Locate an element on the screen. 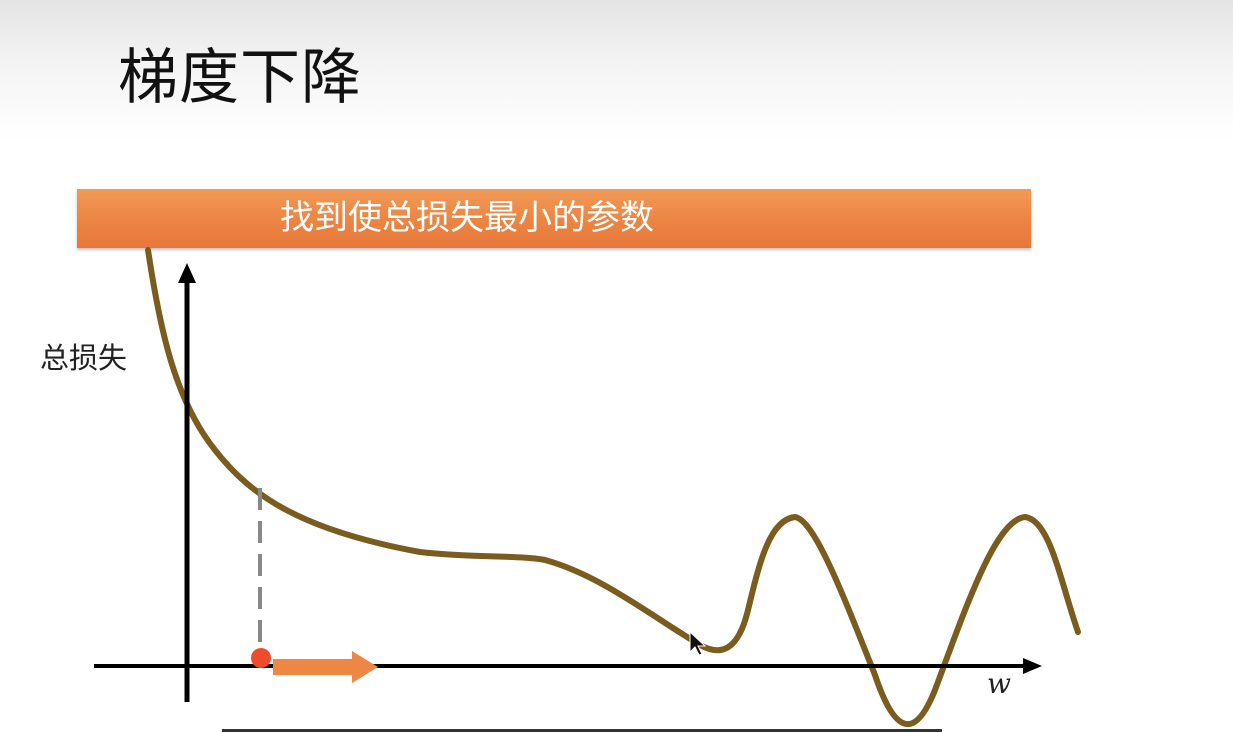 Image resolution: width=1233 pixels, height=732 pixels. y-axis-label: 总损失 is located at coordinates (84, 358).